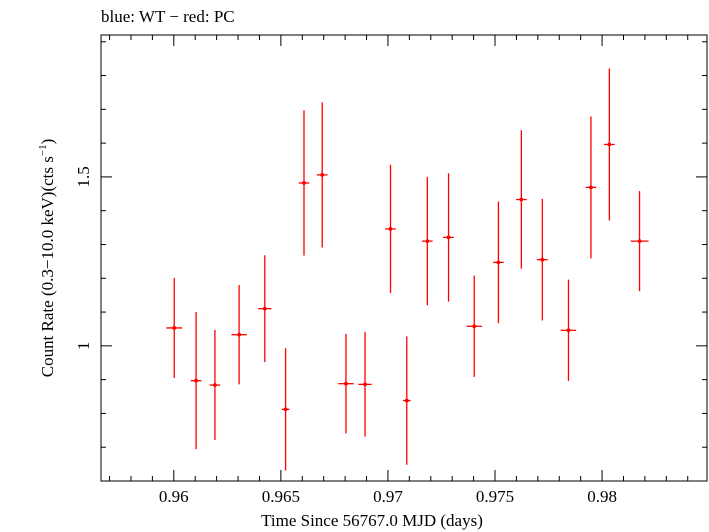 This screenshot has width=709, height=532. Describe the element at coordinates (47, 142) in the screenshot. I see `y-axis-label-close: )` at that location.